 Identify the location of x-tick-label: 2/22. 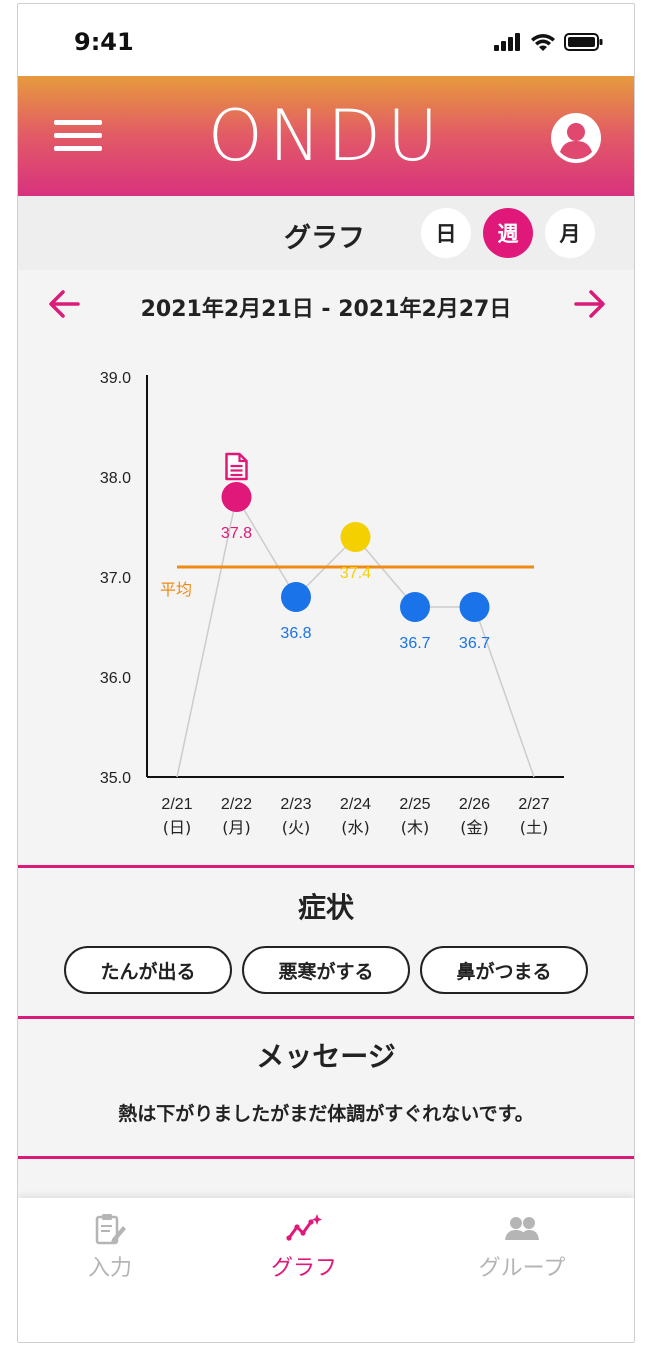
(236, 804).